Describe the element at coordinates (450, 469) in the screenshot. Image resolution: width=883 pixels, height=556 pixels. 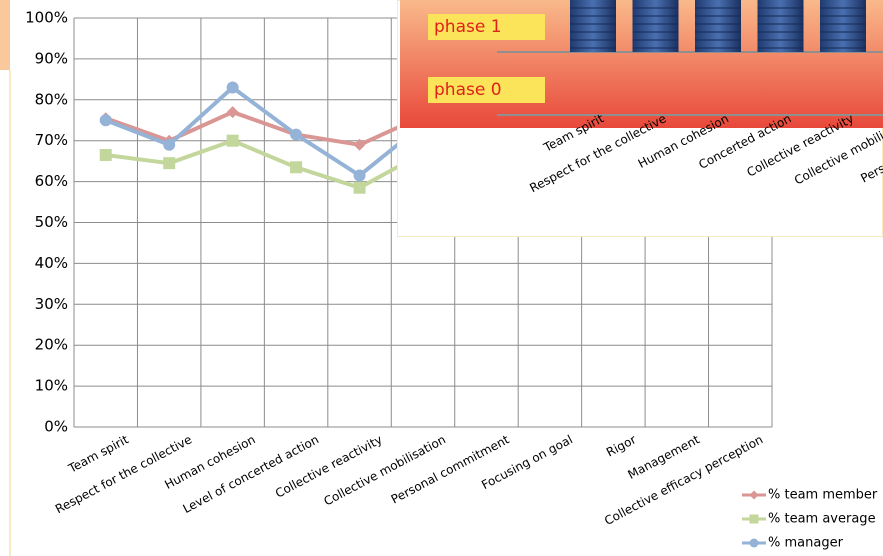
I see `x-tick-label: Personal commitment` at that location.